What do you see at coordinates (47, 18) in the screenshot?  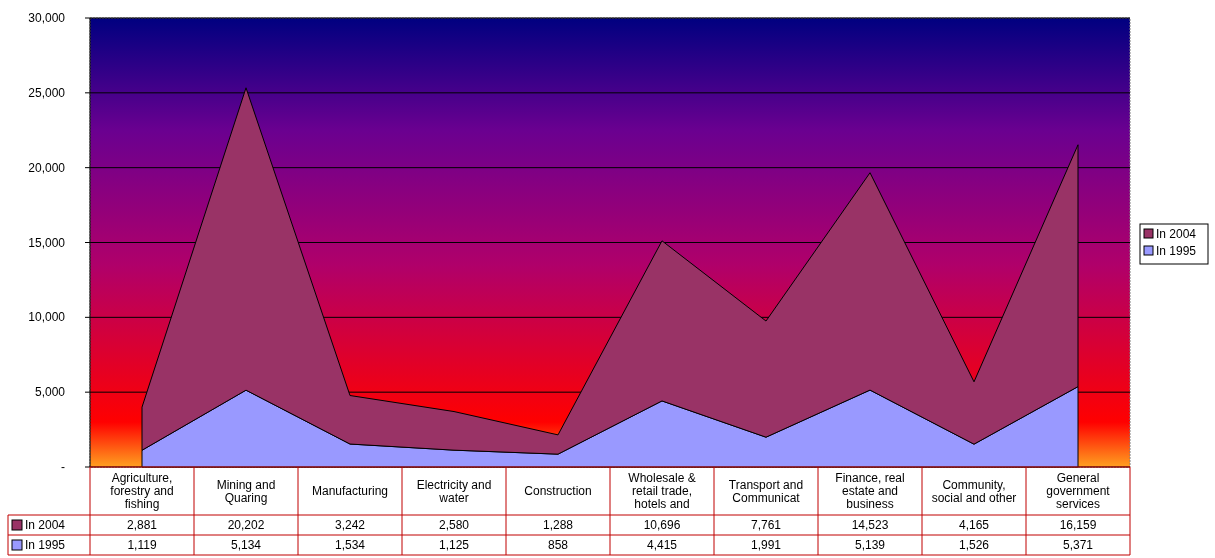 I see `y-tick-label: 30,000` at bounding box center [47, 18].